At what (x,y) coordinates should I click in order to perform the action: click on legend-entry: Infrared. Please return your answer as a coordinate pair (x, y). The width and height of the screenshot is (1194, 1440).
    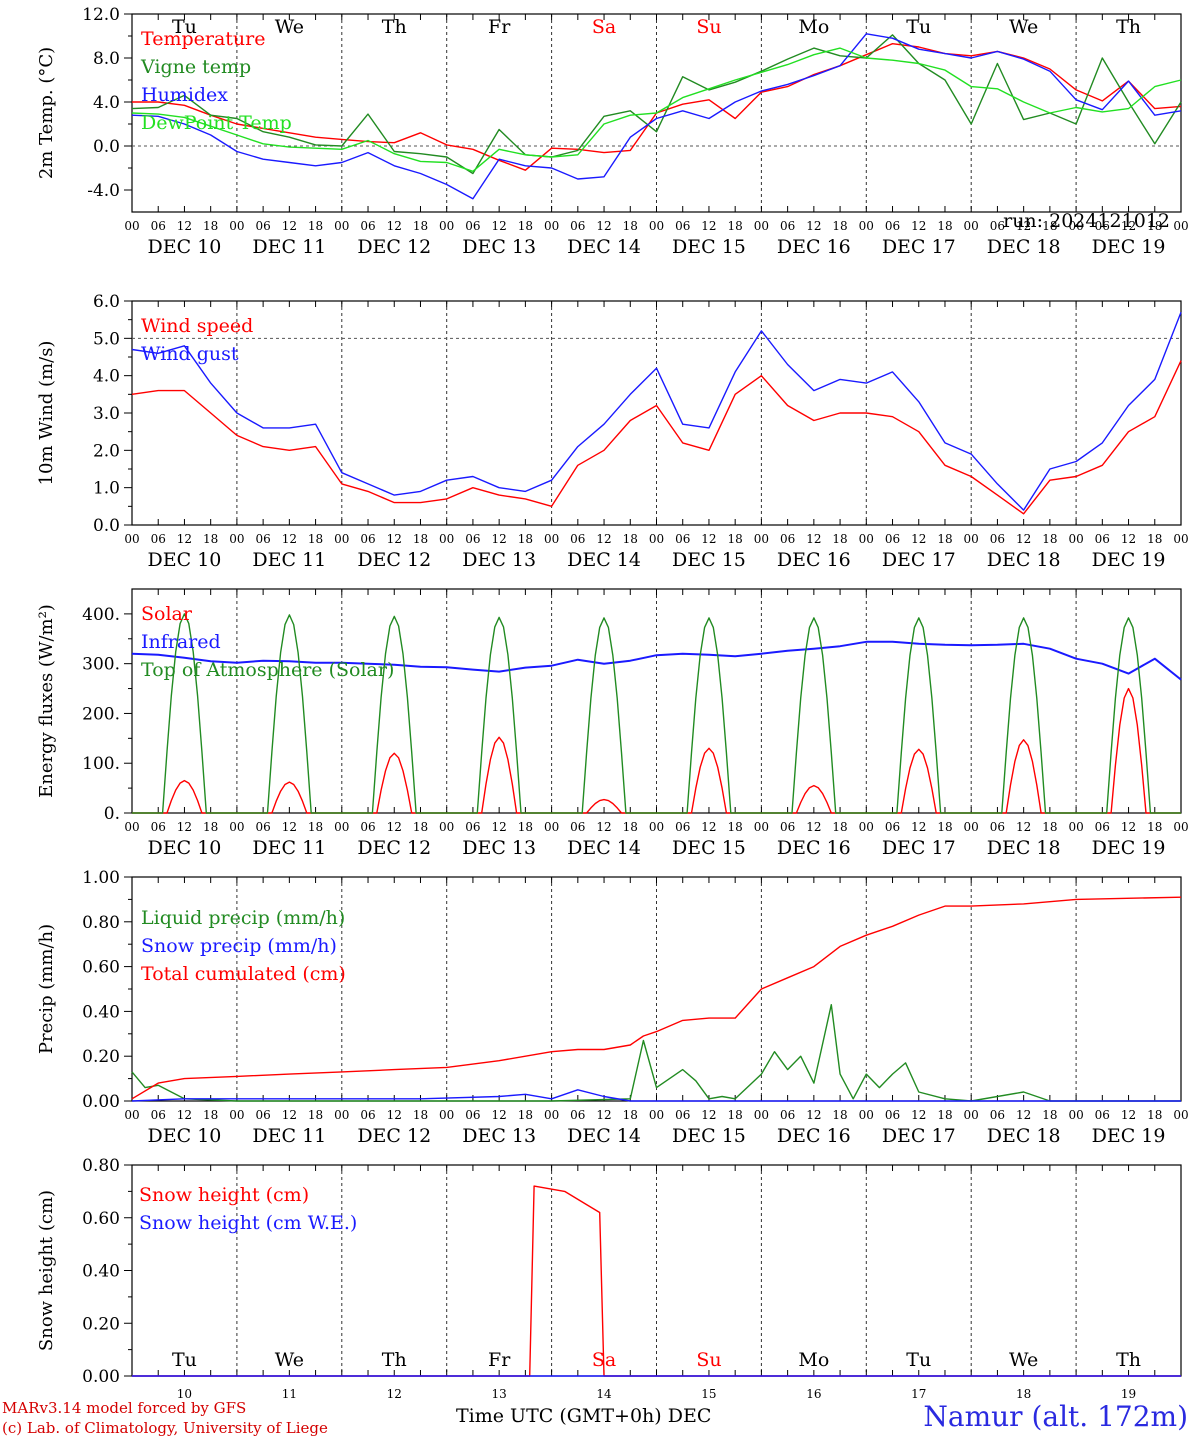
    Looking at the image, I should click on (181, 642).